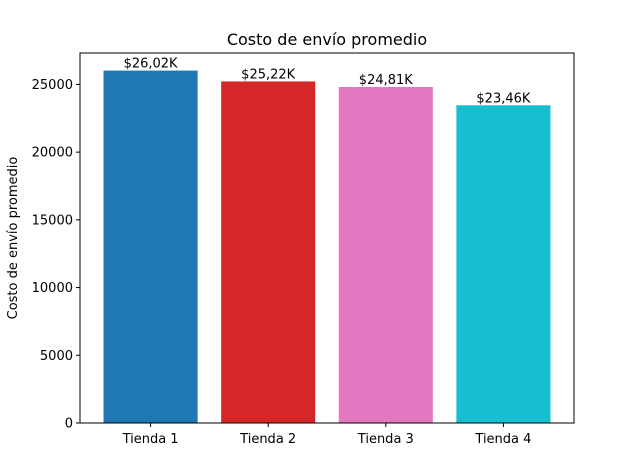 This screenshot has width=637, height=473. What do you see at coordinates (52, 220) in the screenshot?
I see `y-tick-label: 15000` at bounding box center [52, 220].